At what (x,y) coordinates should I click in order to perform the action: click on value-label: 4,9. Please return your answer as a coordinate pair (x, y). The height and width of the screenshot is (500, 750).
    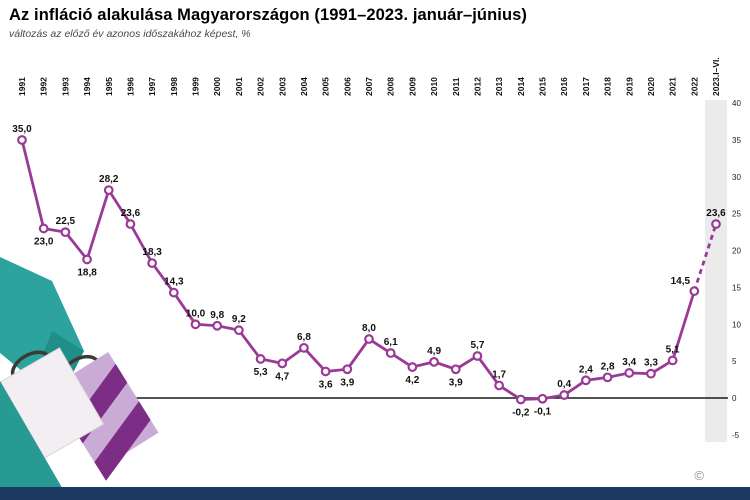
    Looking at the image, I should click on (434, 351).